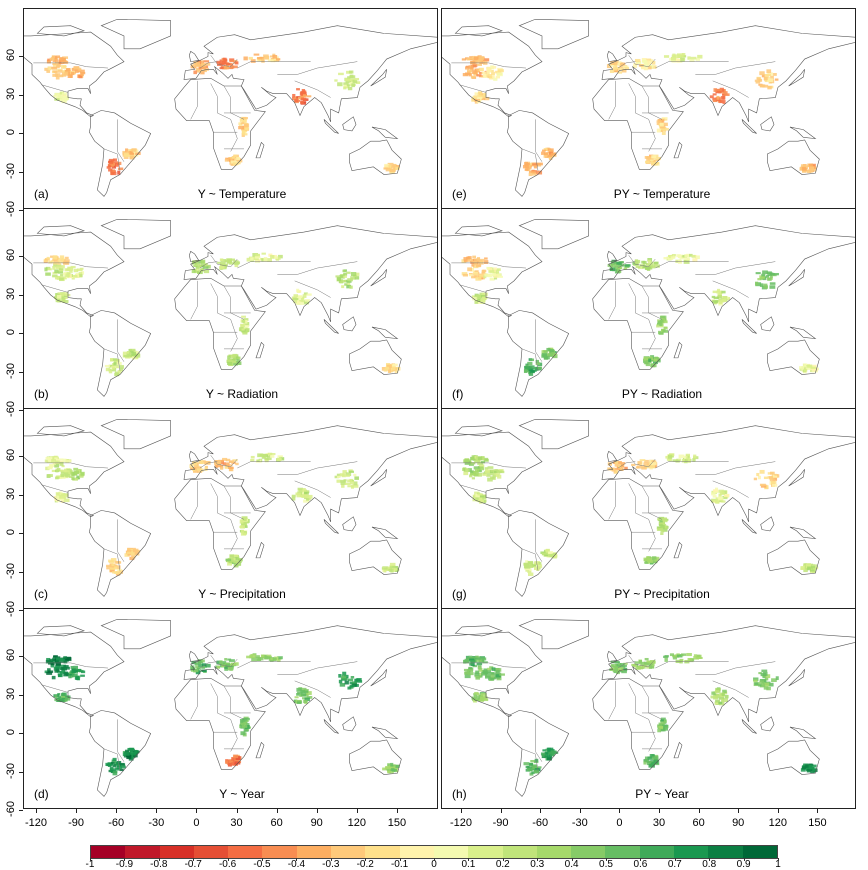 Image resolution: width=868 pixels, height=870 pixels. What do you see at coordinates (640, 864) in the screenshot?
I see `colorbar-label: 0.6` at bounding box center [640, 864].